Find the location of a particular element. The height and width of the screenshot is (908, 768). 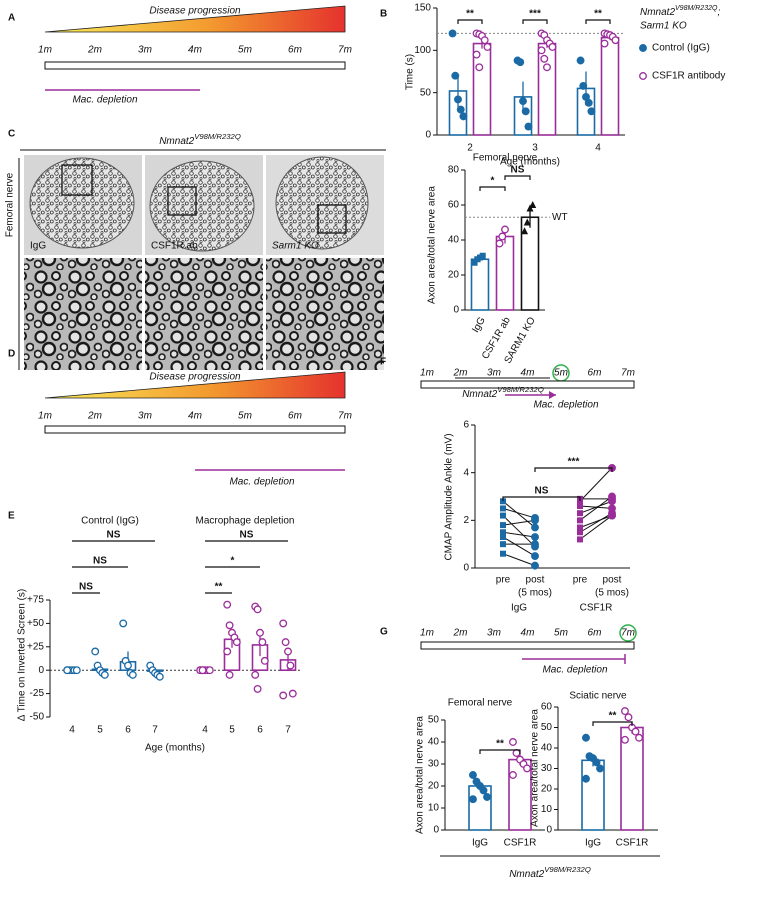

legend-label: CSF1R antibody is located at coordinates (688, 76).